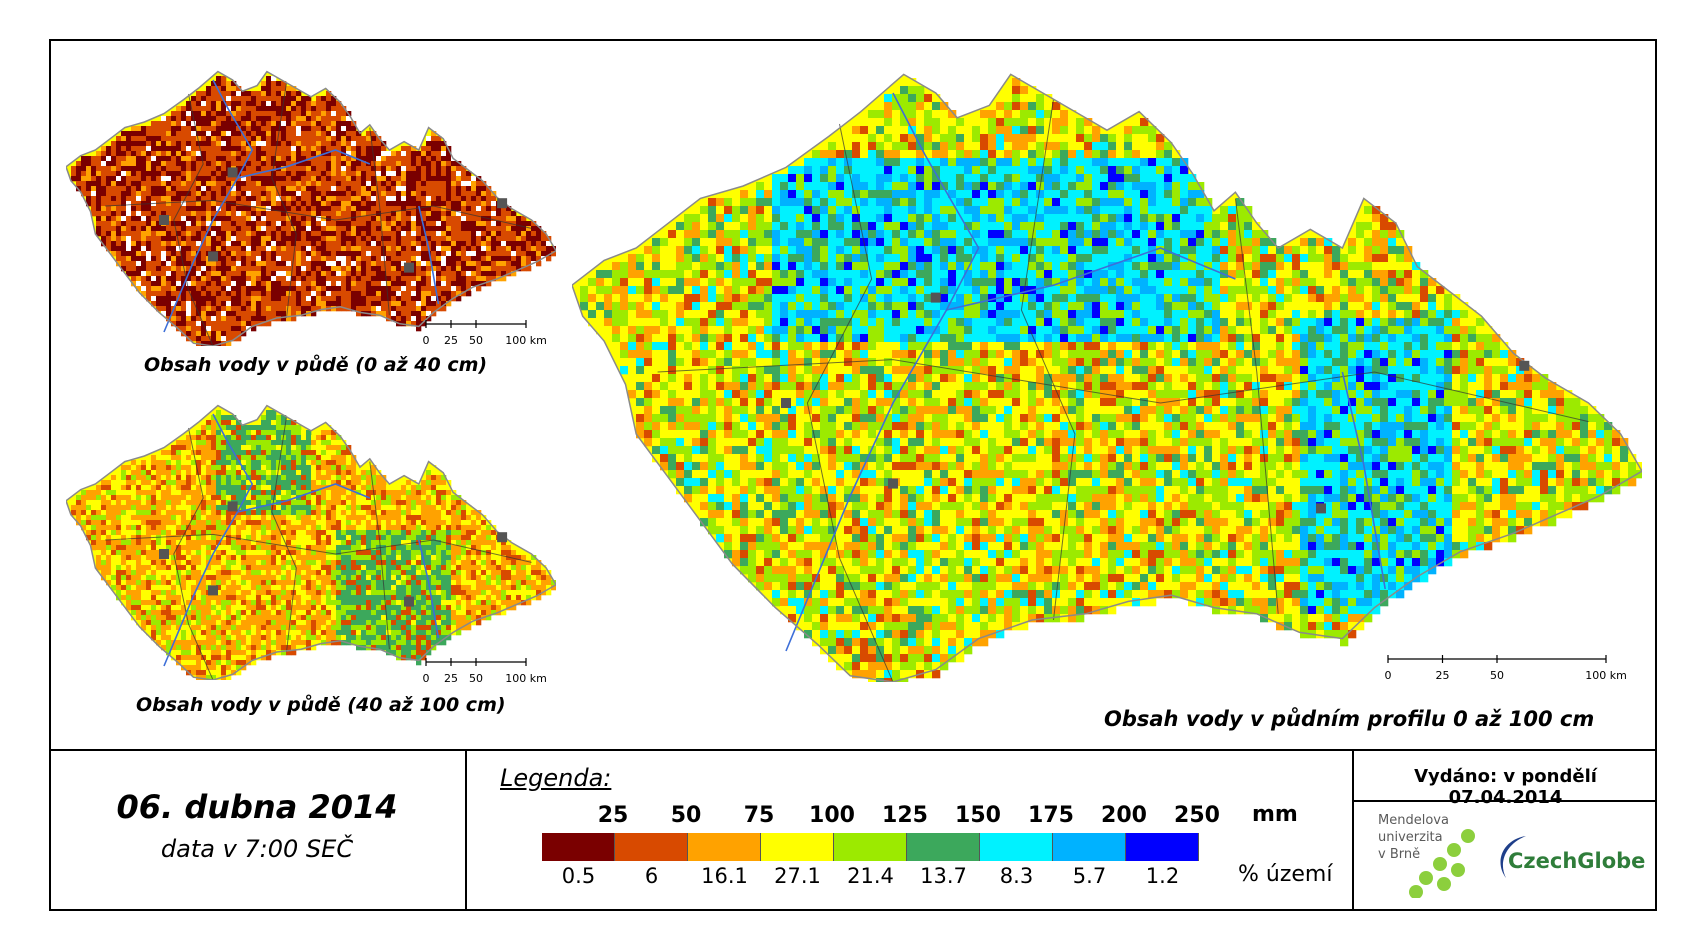  What do you see at coordinates (1349, 719) in the screenshot?
I see `map-caption-0-100cm: Obsah vody v půdním profilu 0 až 100 cm` at bounding box center [1349, 719].